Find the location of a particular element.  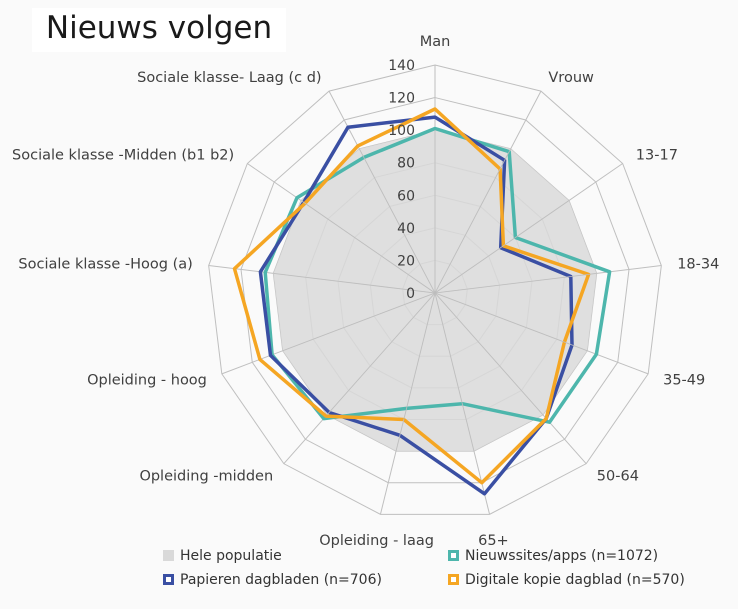

radial-ticks: 0 20 40 60 80 100 120 140 is located at coordinates (401, 180).